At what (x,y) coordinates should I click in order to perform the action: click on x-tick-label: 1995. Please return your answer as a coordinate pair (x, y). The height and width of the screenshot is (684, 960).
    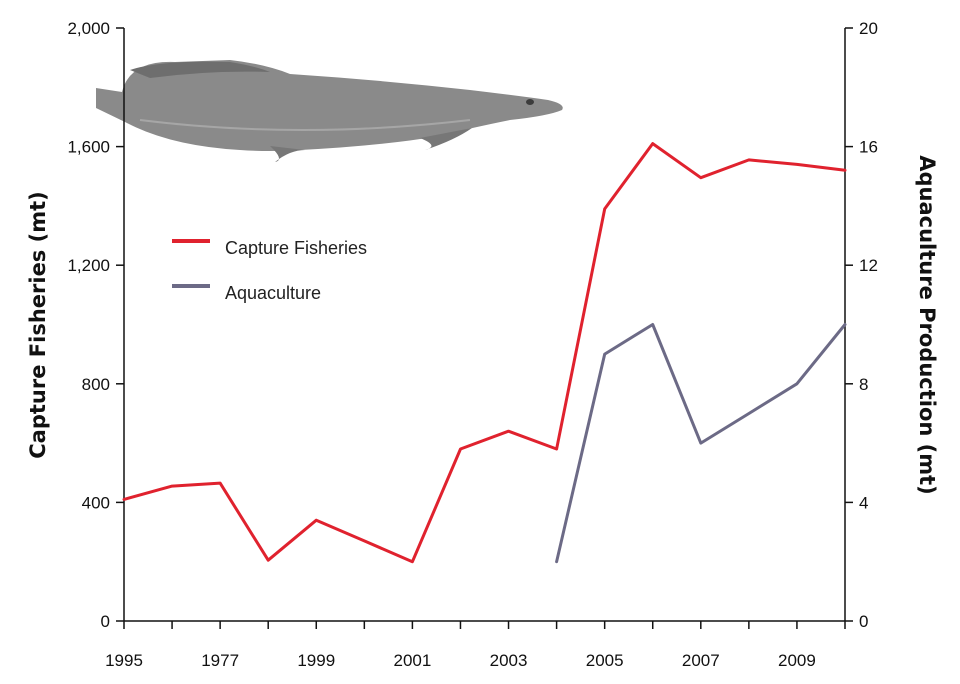
    Looking at the image, I should click on (124, 660).